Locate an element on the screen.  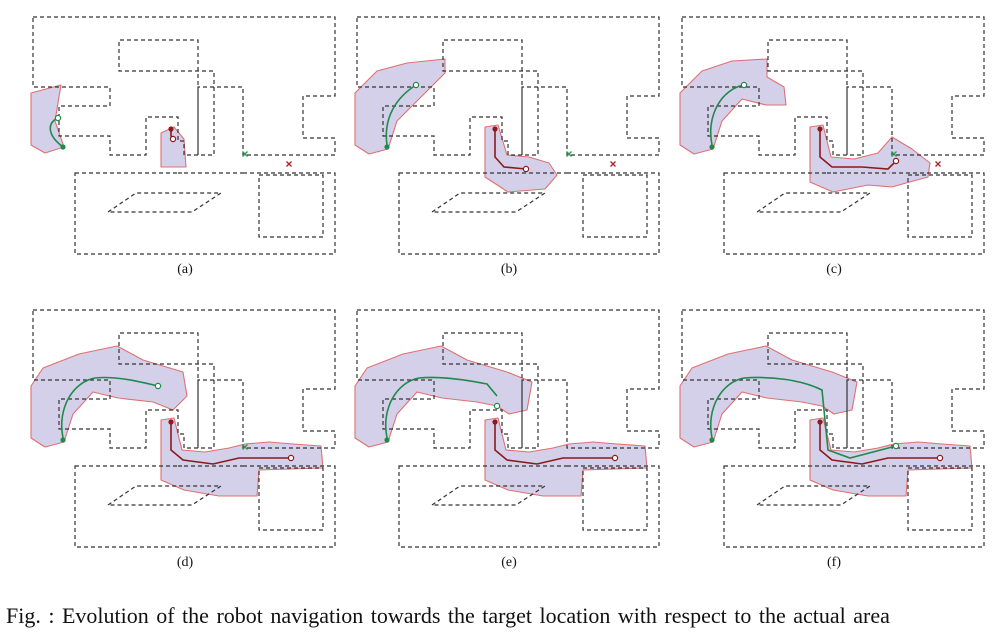
panel-f: (f) is located at coordinates (832, 439).